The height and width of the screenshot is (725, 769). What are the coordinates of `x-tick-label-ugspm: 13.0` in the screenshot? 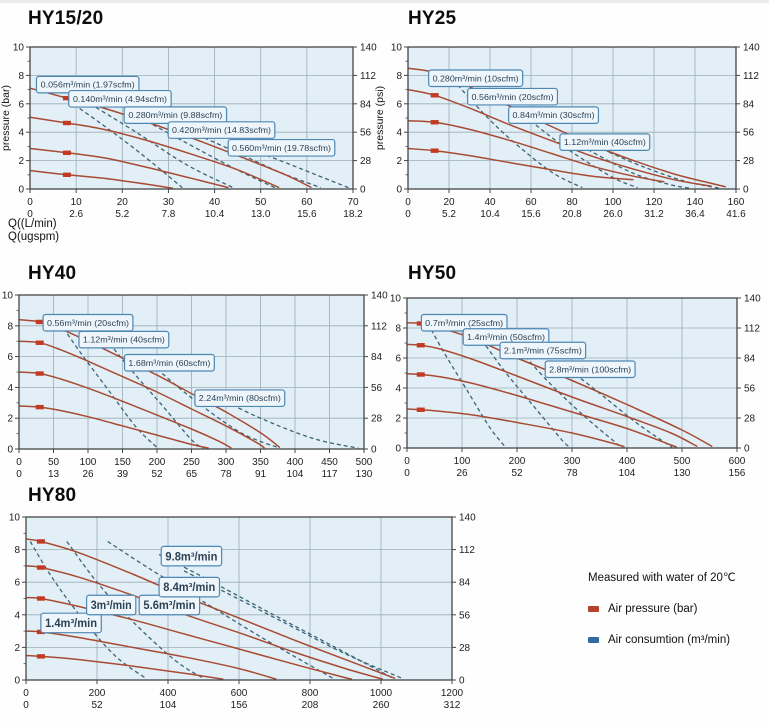 It's located at (261, 214).